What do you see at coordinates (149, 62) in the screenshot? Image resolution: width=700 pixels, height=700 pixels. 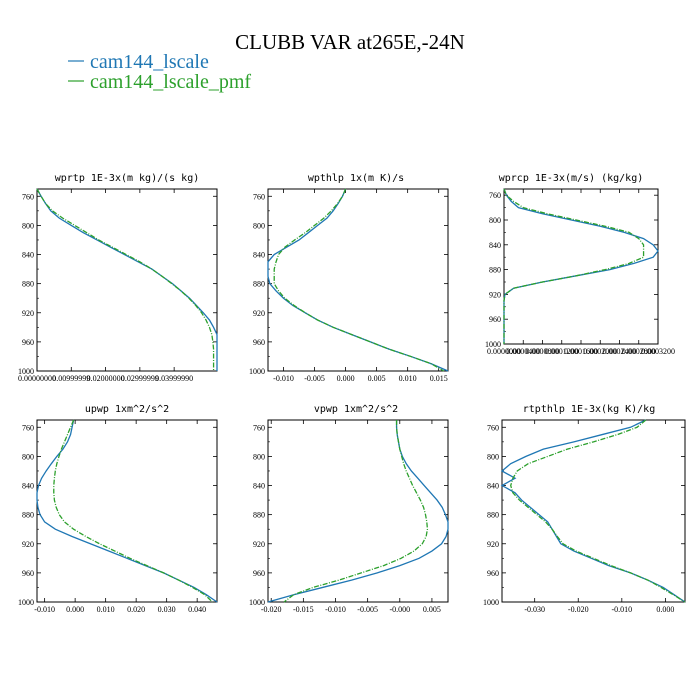 I see `legend-label-1: cam144_lscale` at bounding box center [149, 62].